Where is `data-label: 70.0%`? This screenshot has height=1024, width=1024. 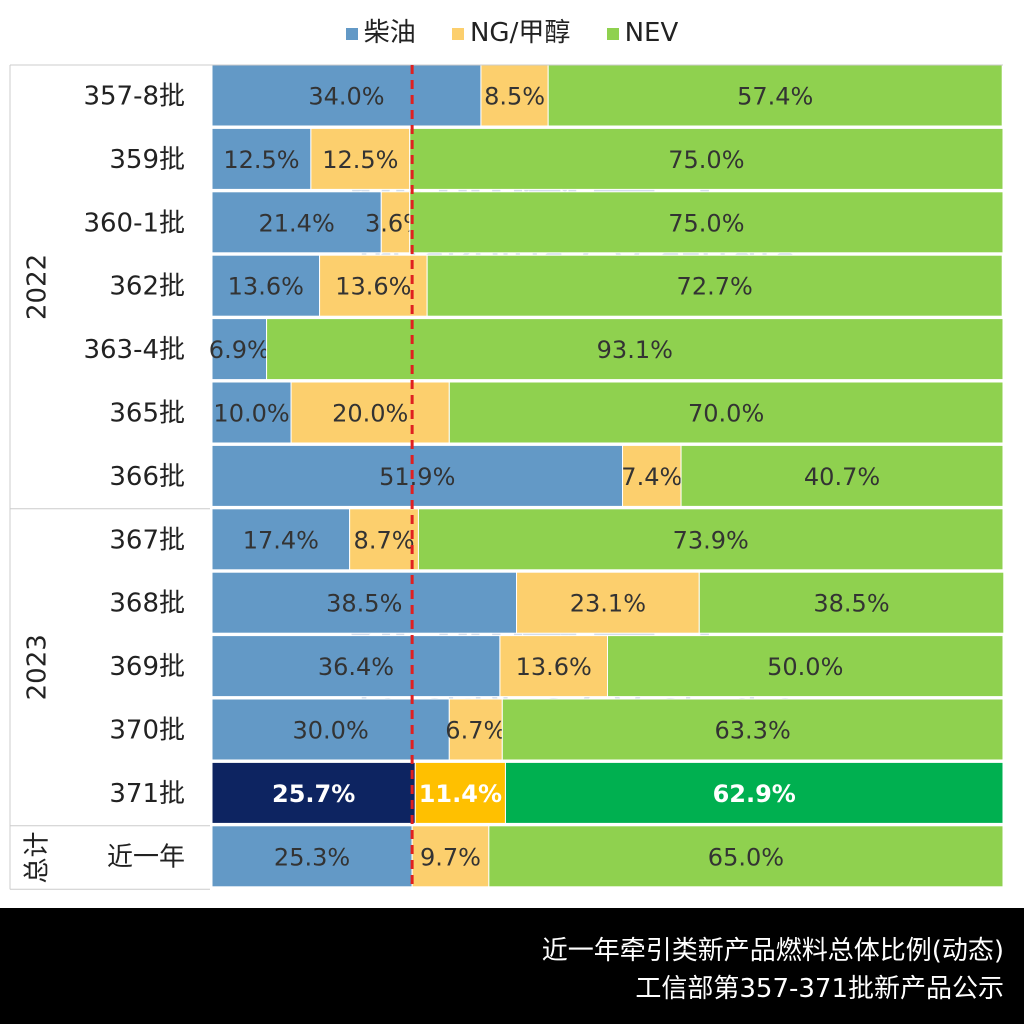
data-label: 70.0% is located at coordinates (726, 414).